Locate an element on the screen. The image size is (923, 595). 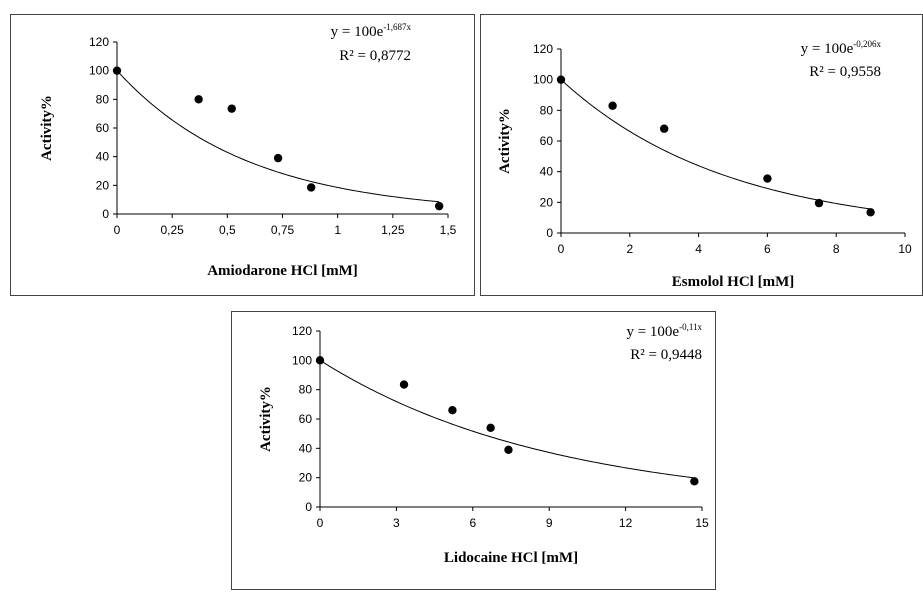
x-tick-label: 10 is located at coordinates (905, 249).